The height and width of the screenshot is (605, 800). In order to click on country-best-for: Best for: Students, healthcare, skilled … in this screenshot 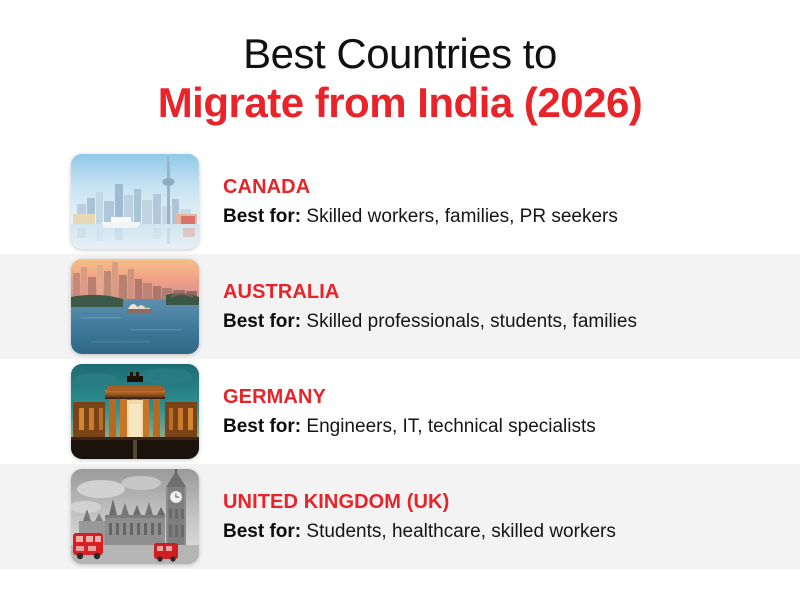, I will do `click(419, 532)`.